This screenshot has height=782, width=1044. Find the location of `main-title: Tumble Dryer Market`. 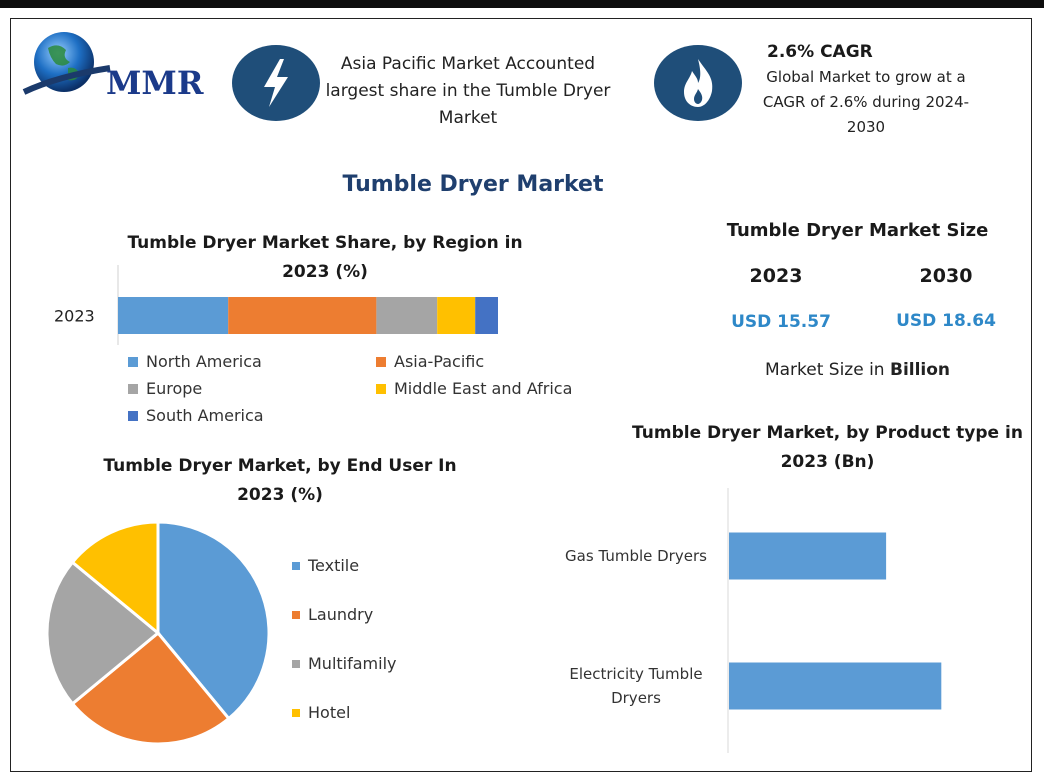

main-title: Tumble Dryer Market is located at coordinates (473, 184).